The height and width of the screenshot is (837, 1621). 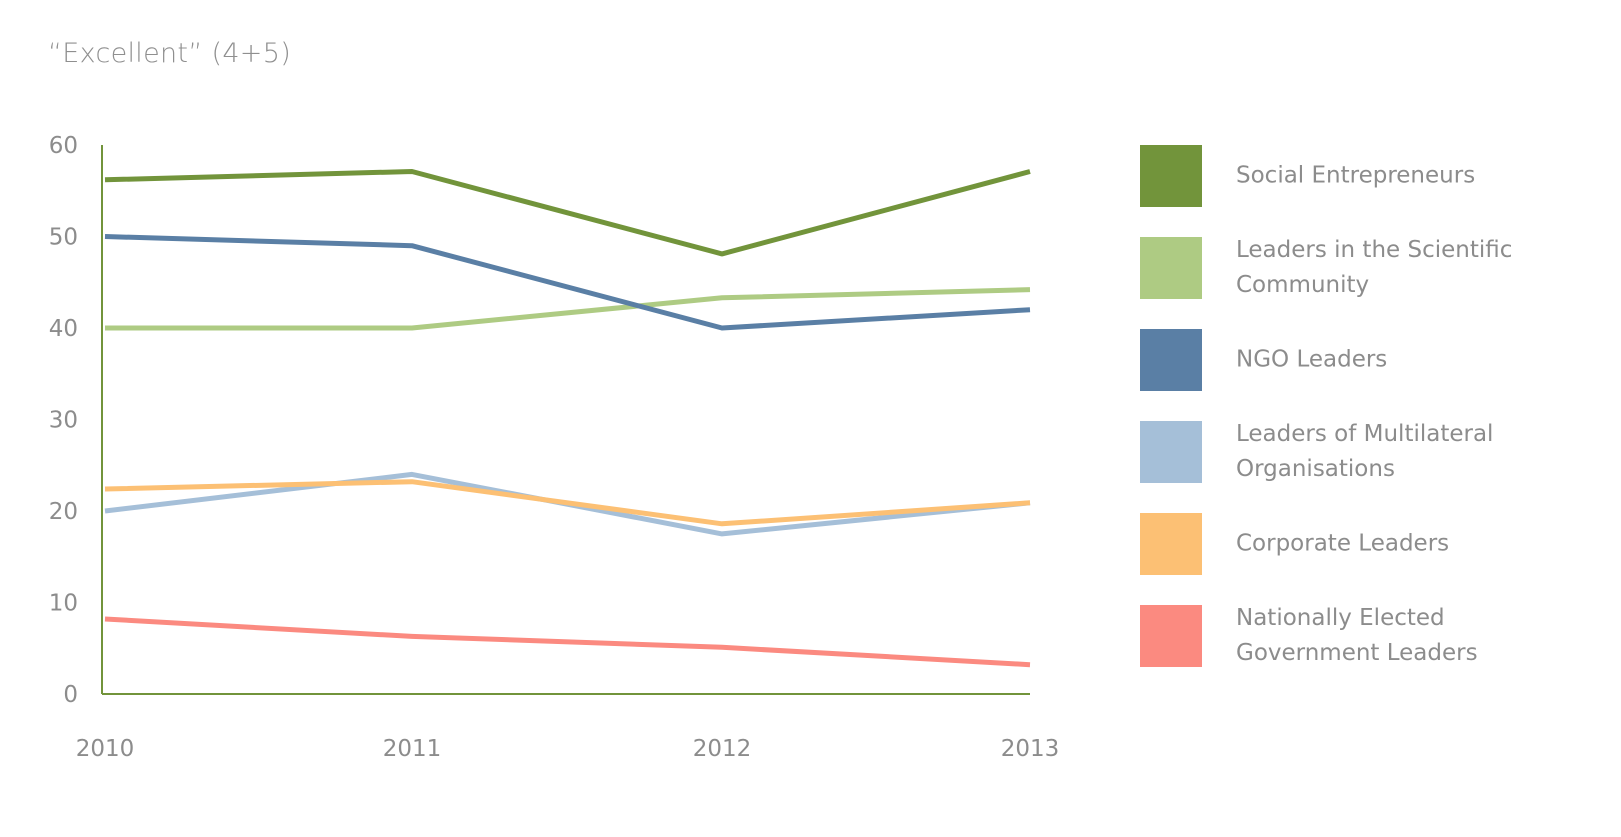 What do you see at coordinates (1030, 749) in the screenshot?
I see `x-tick-label: 2013` at bounding box center [1030, 749].